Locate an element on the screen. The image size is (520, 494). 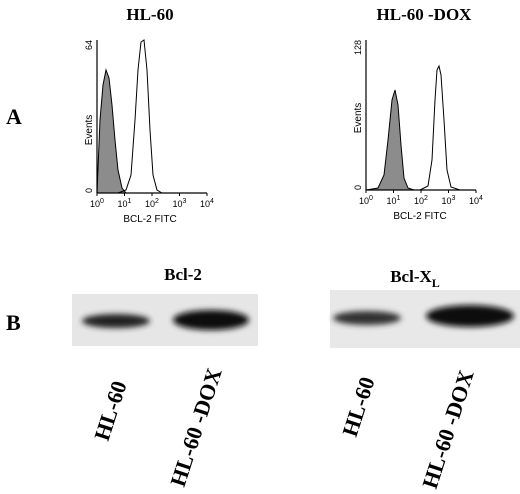
panel-label: B is located at coordinates (13, 322).